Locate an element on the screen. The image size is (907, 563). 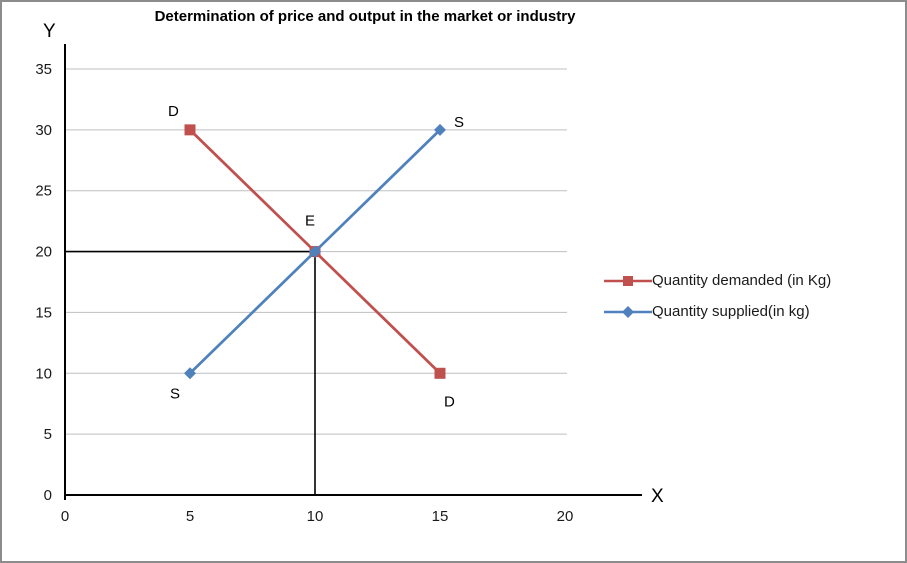
y-tick-label-10: 10 is located at coordinates (43, 373).